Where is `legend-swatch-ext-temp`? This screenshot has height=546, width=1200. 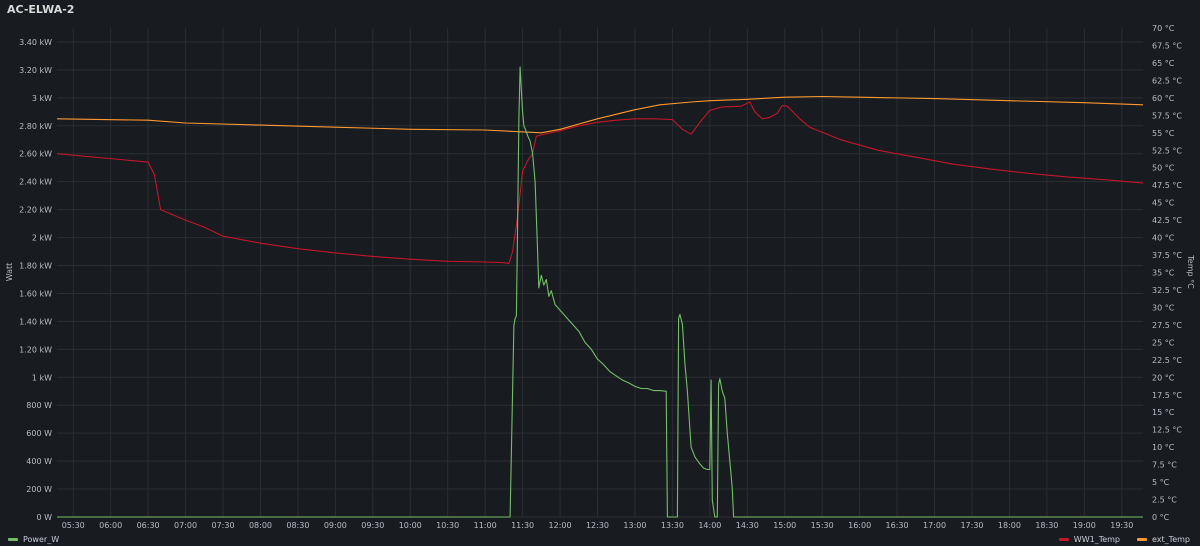 legend-swatch-ext-temp is located at coordinates (1142, 539).